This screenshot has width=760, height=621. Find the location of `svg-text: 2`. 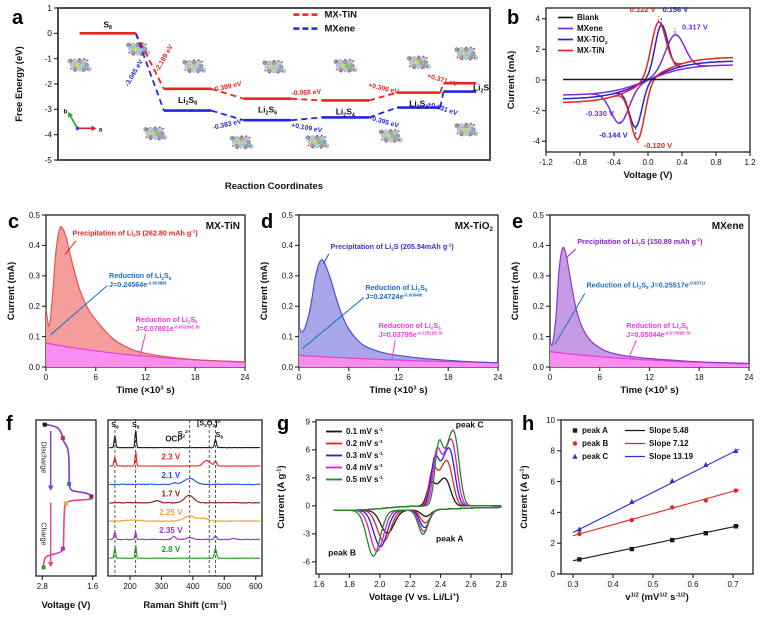

svg-text: 2 is located at coordinates (538, 49).